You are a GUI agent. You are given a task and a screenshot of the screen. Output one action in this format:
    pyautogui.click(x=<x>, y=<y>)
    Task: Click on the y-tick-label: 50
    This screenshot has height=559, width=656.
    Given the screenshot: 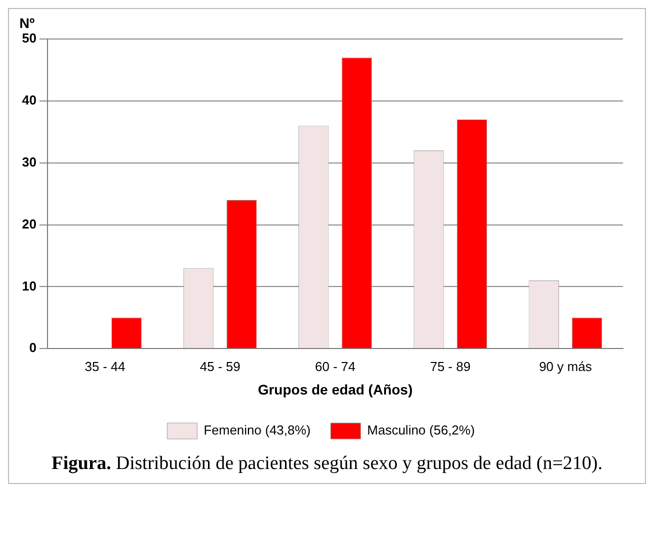 What is the action you would take?
    pyautogui.click(x=29, y=38)
    